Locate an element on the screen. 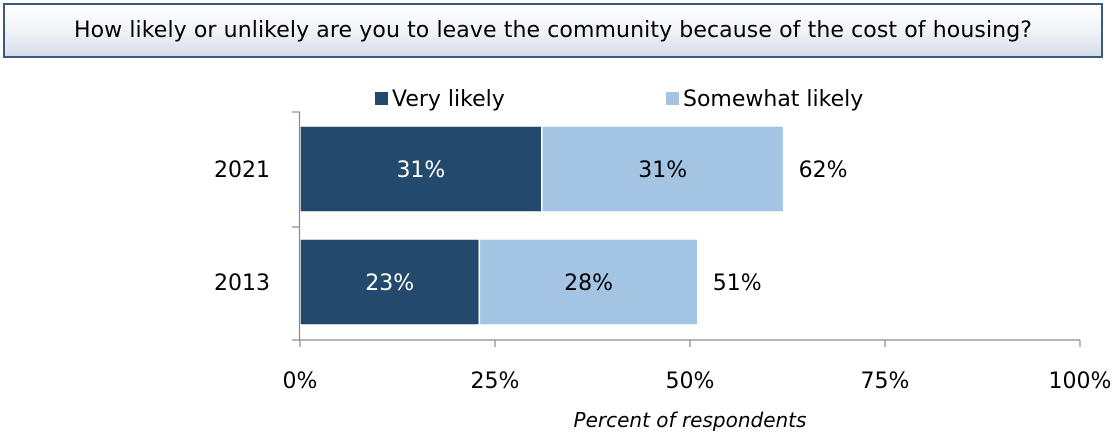 The height and width of the screenshot is (433, 1112). bar-very-likely-2013 is located at coordinates (390, 282).